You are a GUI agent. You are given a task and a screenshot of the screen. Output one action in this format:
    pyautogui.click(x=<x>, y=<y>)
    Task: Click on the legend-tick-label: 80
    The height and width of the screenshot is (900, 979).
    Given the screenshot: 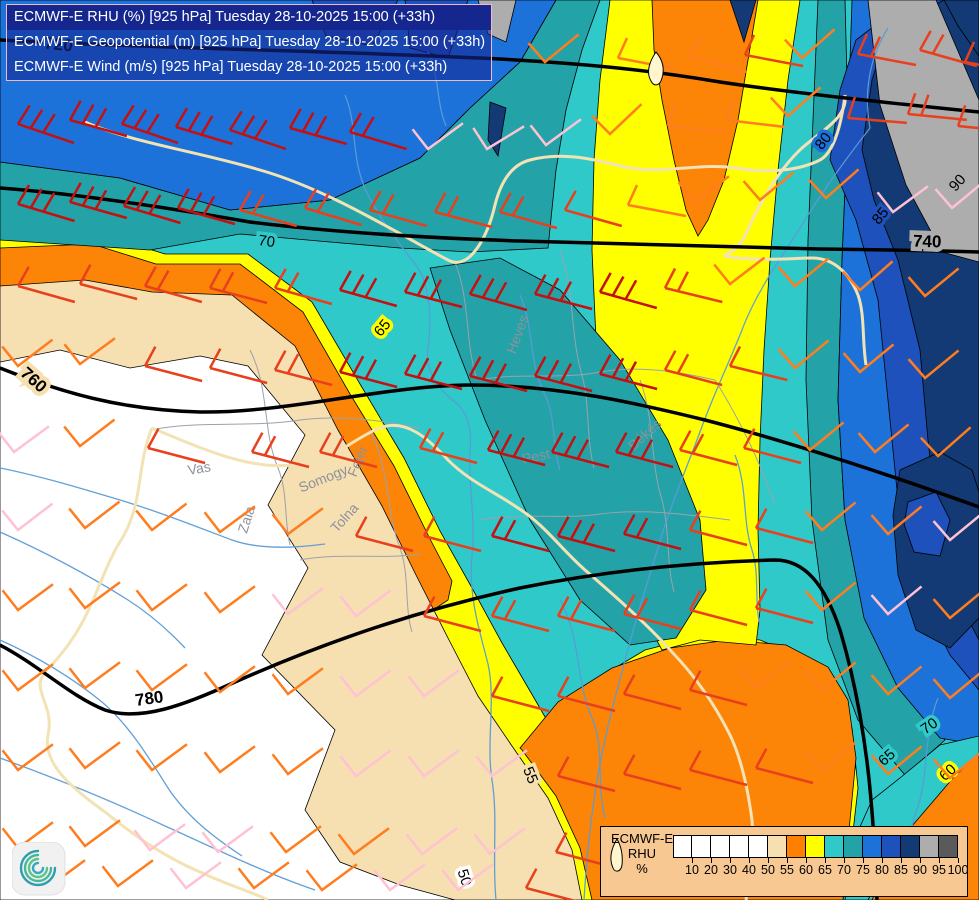 What is the action you would take?
    pyautogui.click(x=882, y=870)
    